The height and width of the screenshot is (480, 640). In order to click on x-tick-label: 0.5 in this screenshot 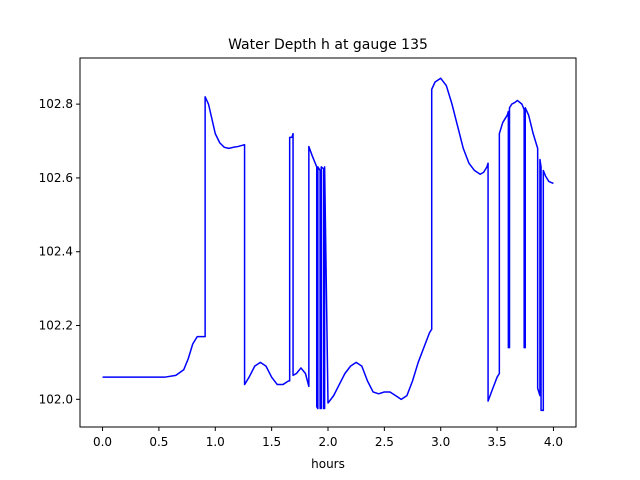, I will do `click(158, 442)`.